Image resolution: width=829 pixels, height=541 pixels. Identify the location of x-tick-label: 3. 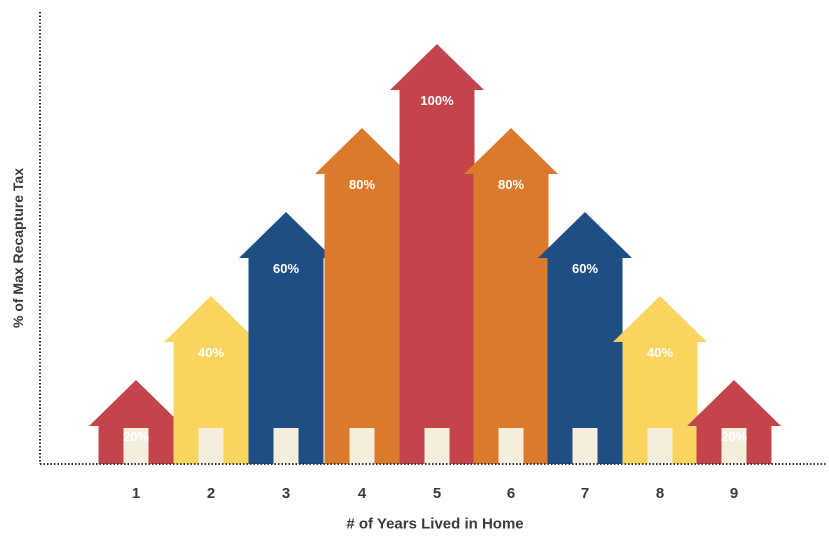
(286, 493).